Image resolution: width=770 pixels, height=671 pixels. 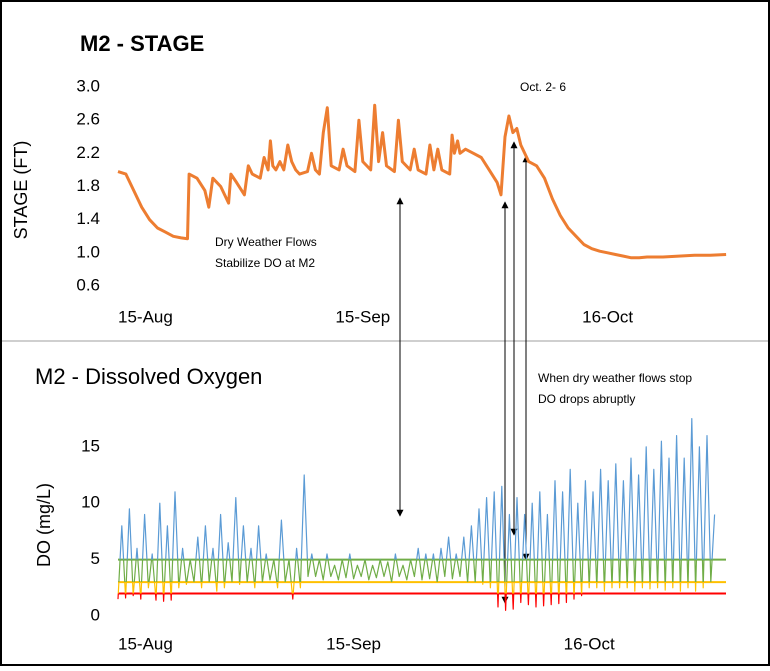 I want to click on y-tick-label: 0, so click(x=95, y=614).